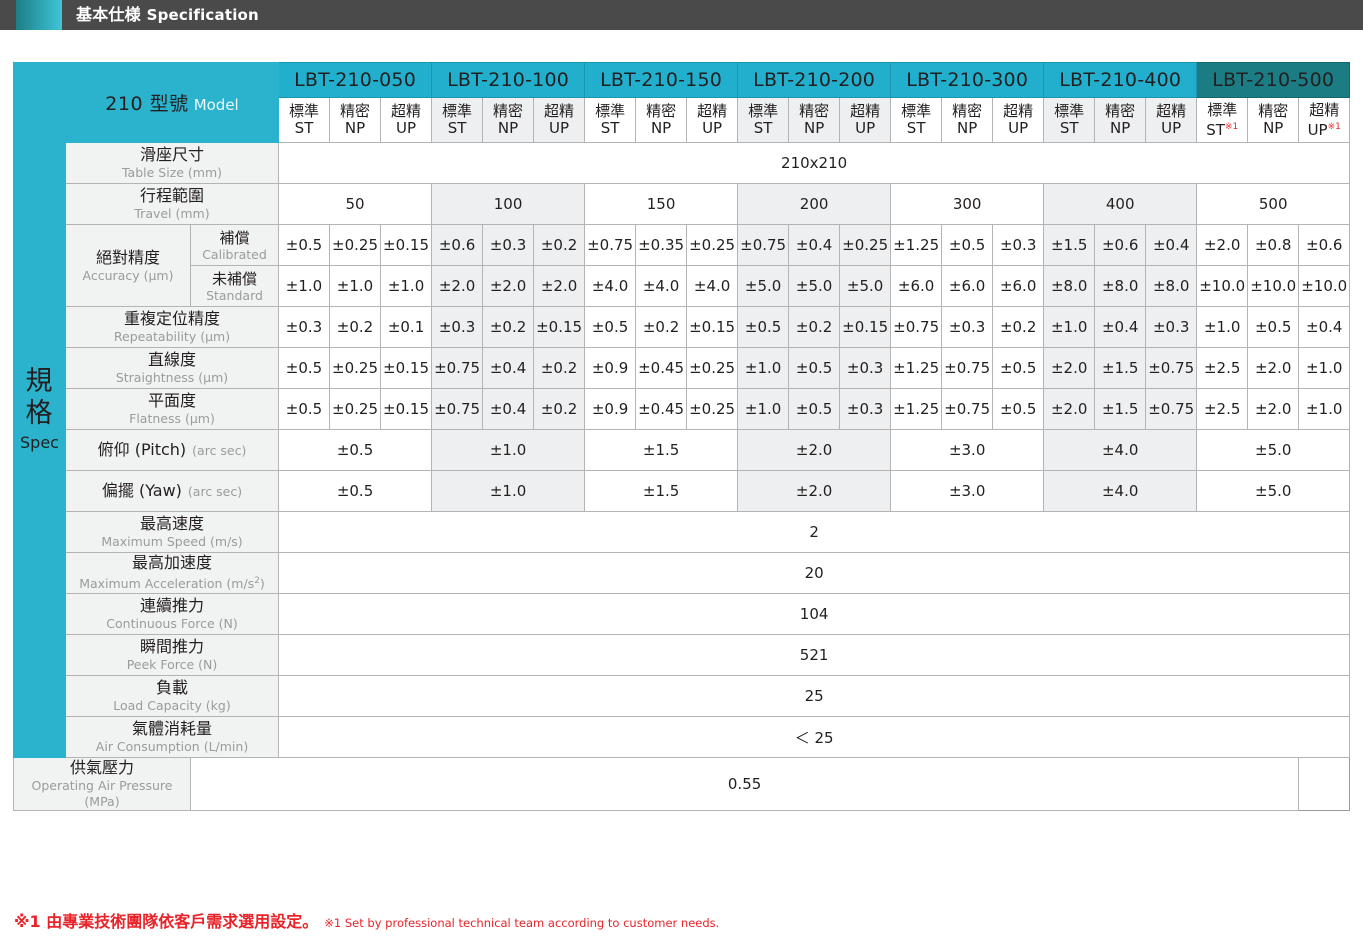 Image resolution: width=1363 pixels, height=945 pixels. Describe the element at coordinates (172, 584) in the screenshot. I see `row-label-en: Maximum Acceleration (m/s2)` at that location.